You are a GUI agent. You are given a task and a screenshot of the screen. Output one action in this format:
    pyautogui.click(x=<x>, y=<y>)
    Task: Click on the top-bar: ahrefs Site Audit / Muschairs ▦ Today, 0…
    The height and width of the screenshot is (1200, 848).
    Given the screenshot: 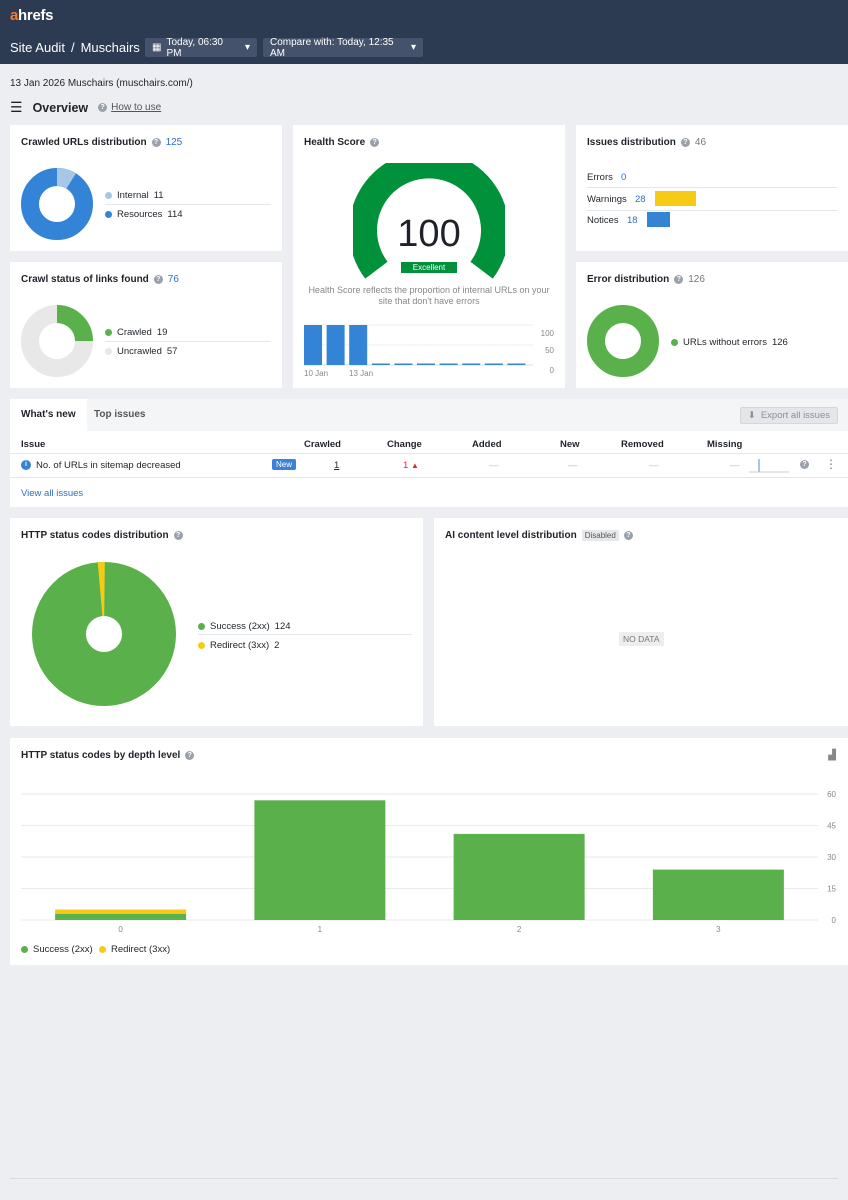 What is the action you would take?
    pyautogui.click(x=424, y=32)
    